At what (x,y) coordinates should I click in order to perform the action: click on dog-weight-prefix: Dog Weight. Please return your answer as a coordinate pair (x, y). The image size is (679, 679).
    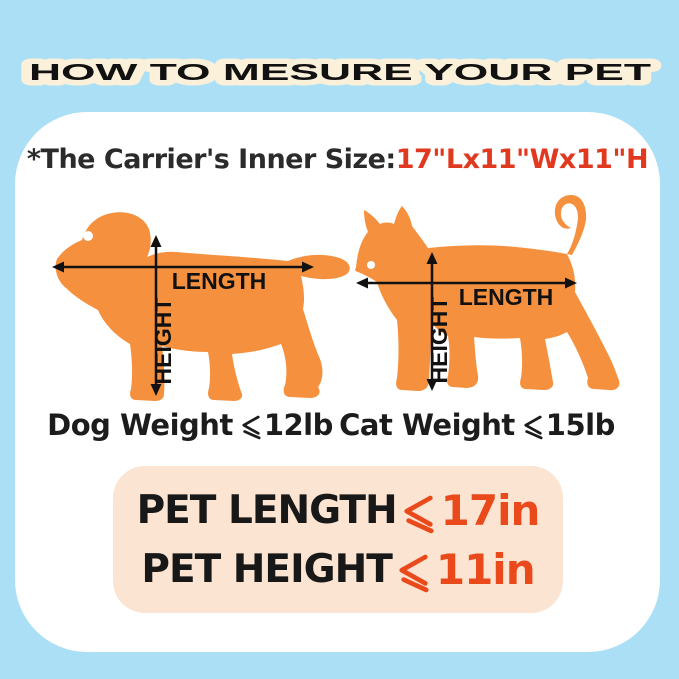
    Looking at the image, I should click on (140, 425).